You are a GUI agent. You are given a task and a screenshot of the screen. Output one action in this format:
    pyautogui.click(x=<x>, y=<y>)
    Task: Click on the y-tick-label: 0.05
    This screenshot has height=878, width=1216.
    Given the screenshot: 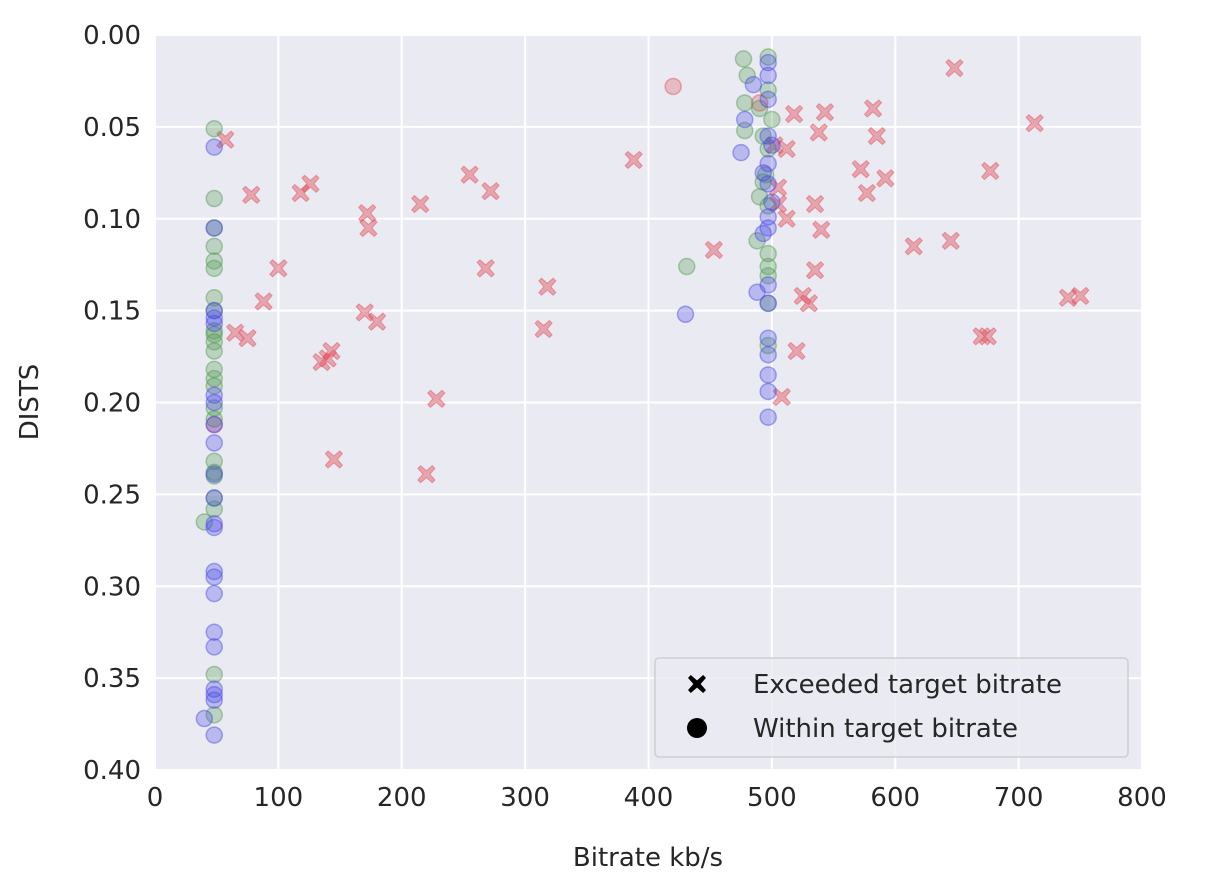 What is the action you would take?
    pyautogui.click(x=112, y=128)
    